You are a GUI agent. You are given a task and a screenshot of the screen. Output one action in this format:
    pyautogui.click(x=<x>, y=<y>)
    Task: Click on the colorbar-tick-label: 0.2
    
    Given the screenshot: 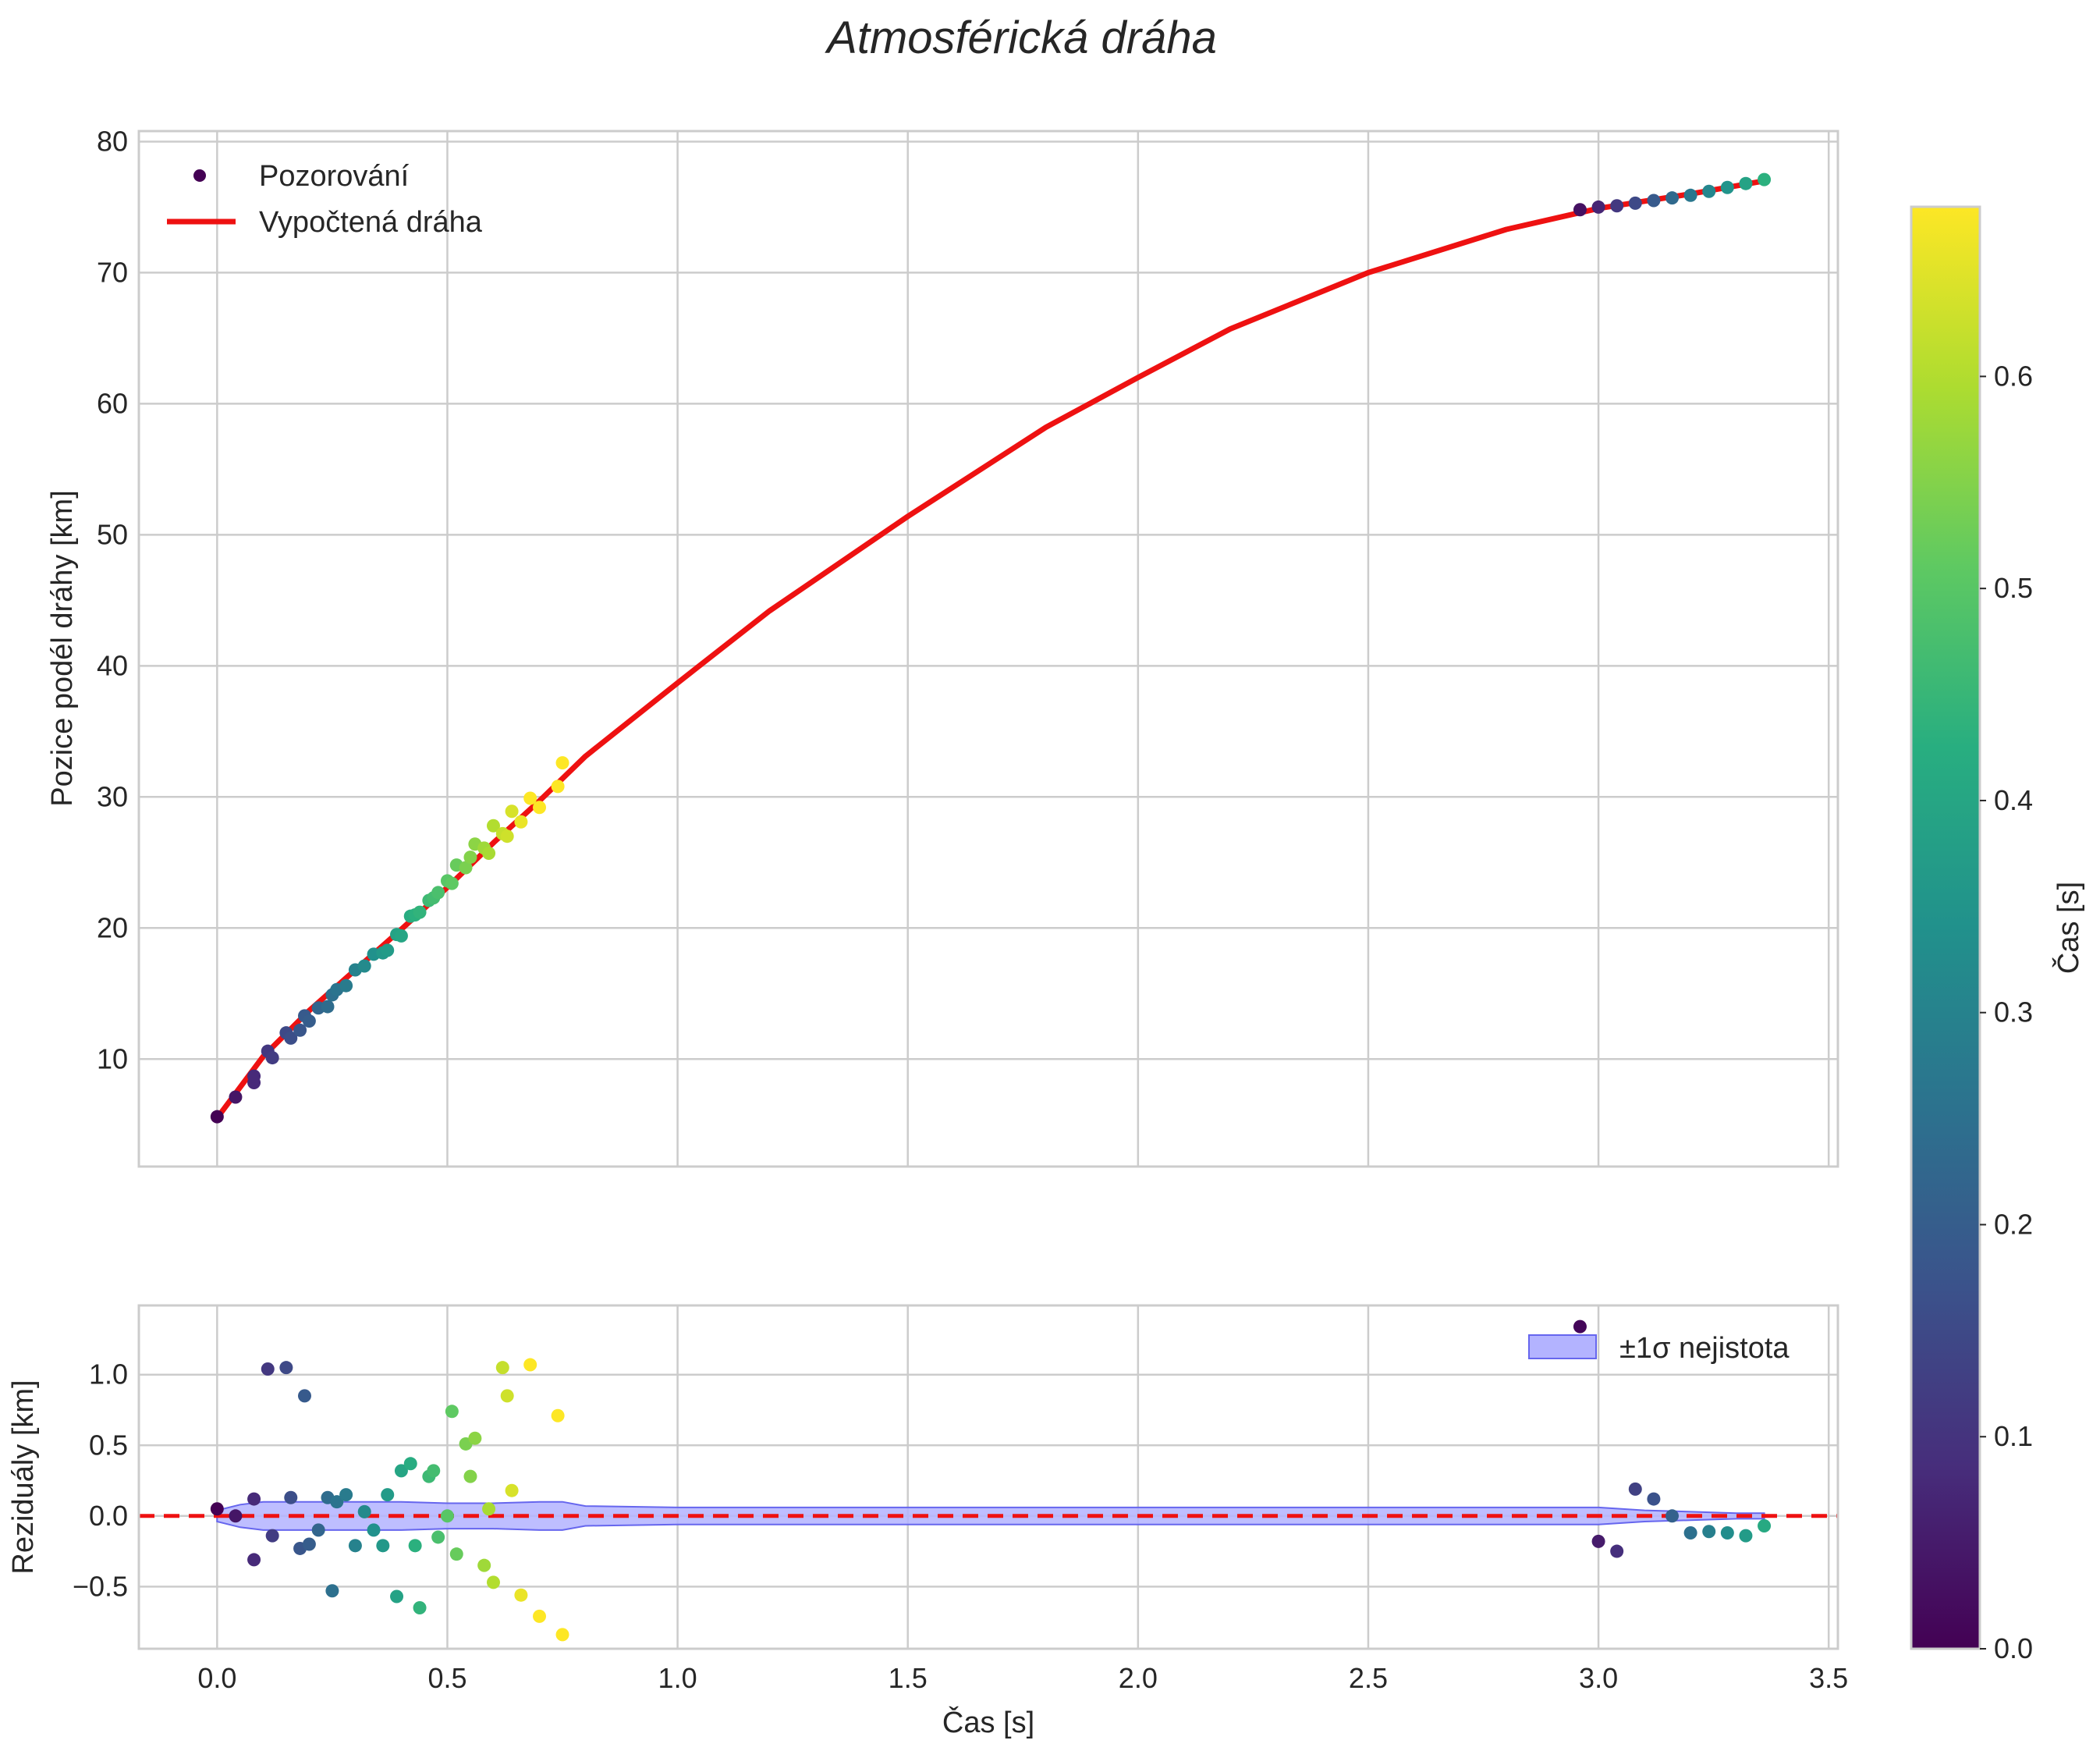 What is the action you would take?
    pyautogui.click(x=2013, y=1224)
    